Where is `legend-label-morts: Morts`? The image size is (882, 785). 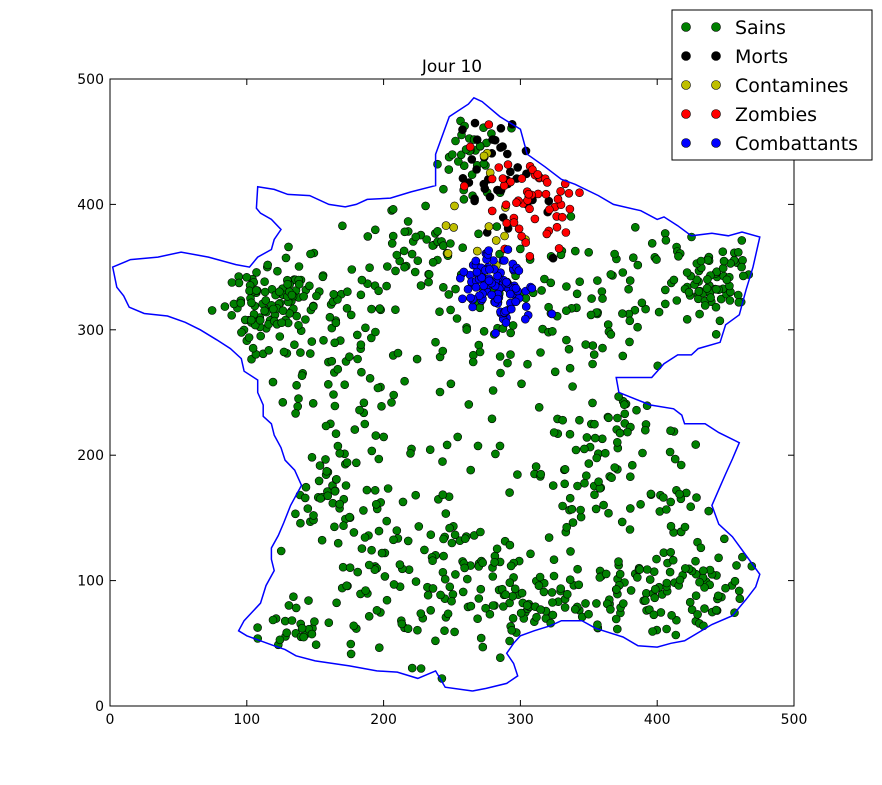 legend-label-morts: Morts is located at coordinates (761, 57).